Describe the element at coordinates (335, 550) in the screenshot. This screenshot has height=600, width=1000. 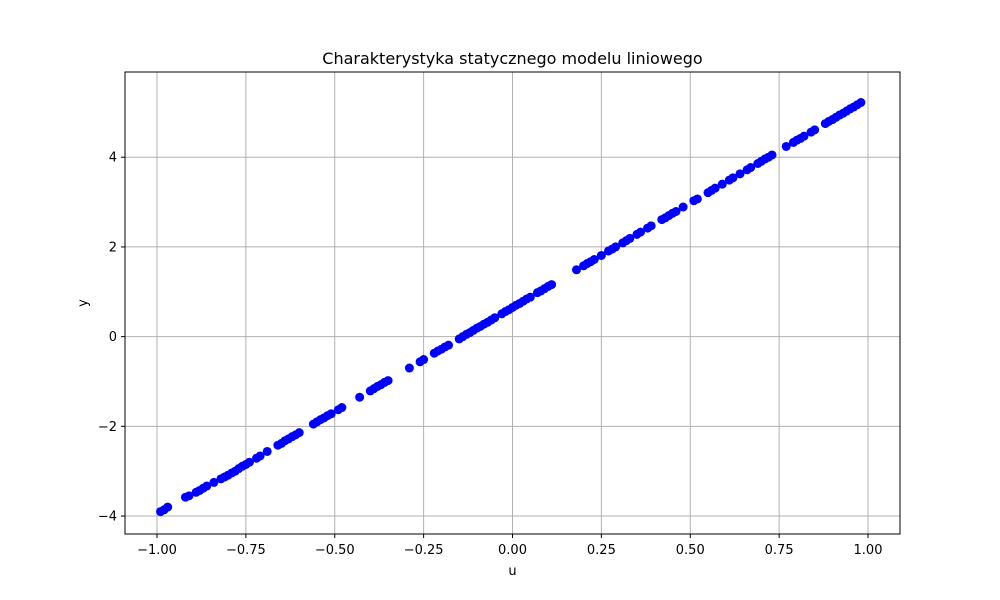
I see `x-tick-label: −0.50` at that location.